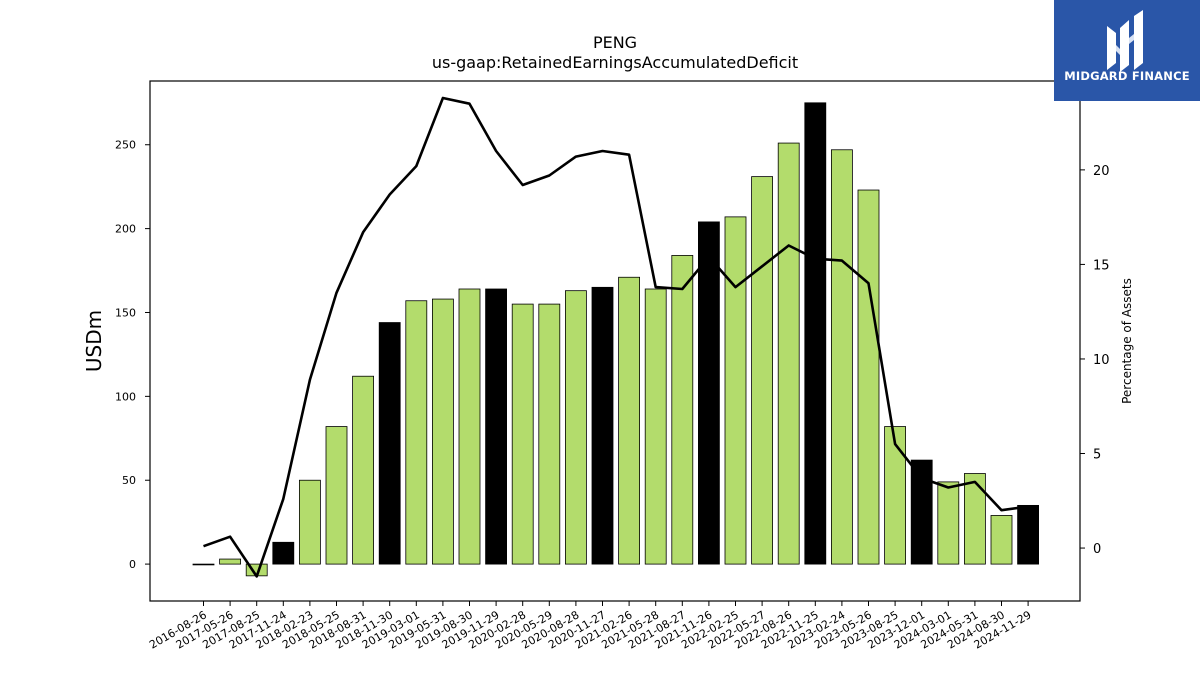 This screenshot has height=675, width=1200. I want to click on y-axis-left: 0 50 100 150 200 250, so click(132, 355).